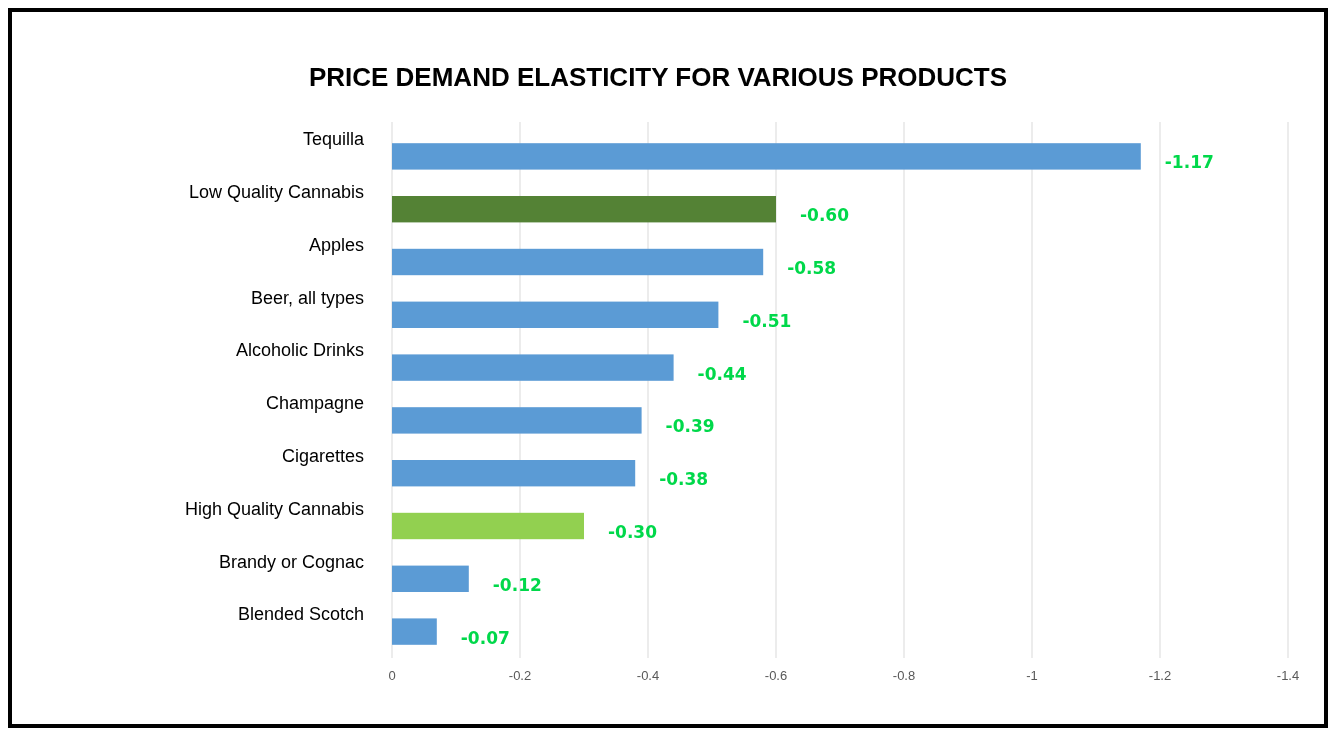 Image resolution: width=1336 pixels, height=736 pixels. I want to click on x-tick-label: -0.8, so click(904, 675).